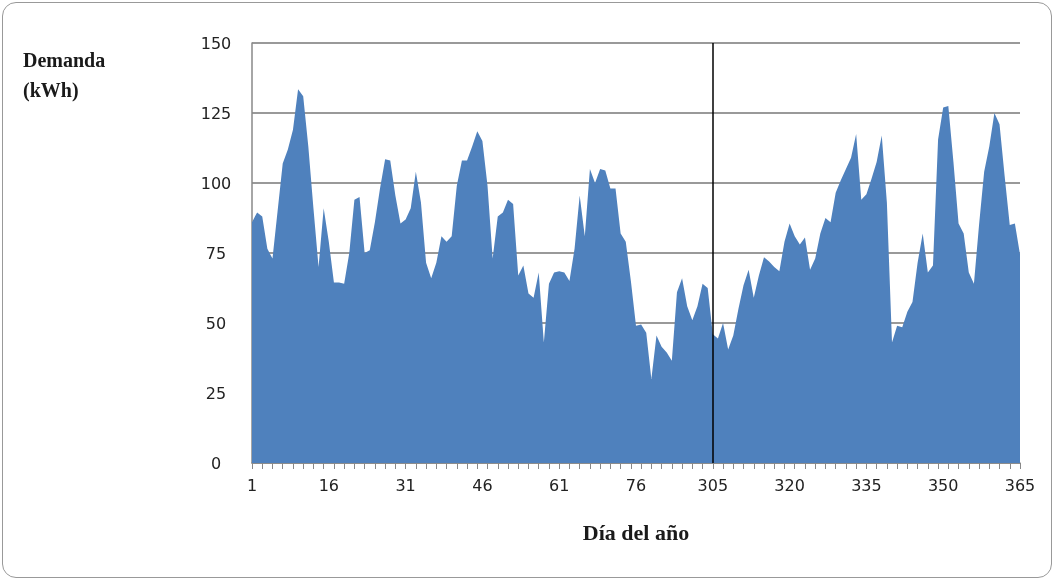  What do you see at coordinates (216, 183) in the screenshot?
I see `y-tick-label: 100` at bounding box center [216, 183].